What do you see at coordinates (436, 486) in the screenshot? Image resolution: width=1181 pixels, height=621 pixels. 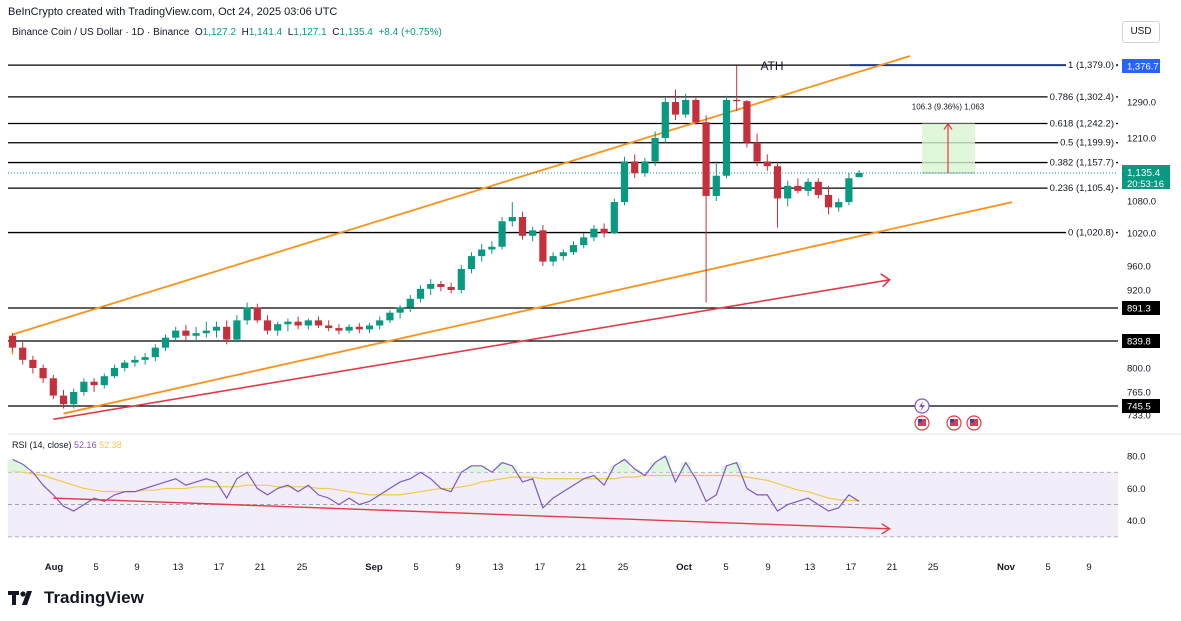 I see `rsi-ma-line` at bounding box center [436, 486].